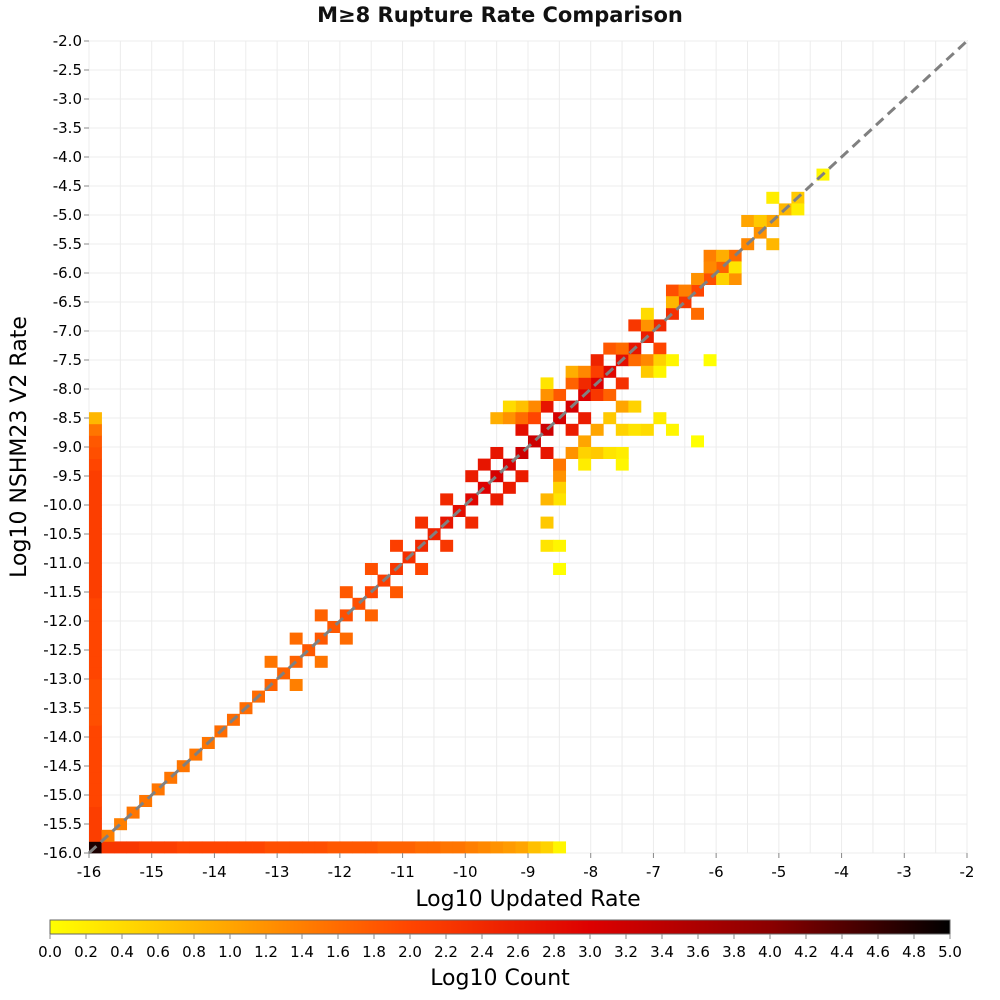  I want to click on y-tick-label: -9.5, so click(67, 476).